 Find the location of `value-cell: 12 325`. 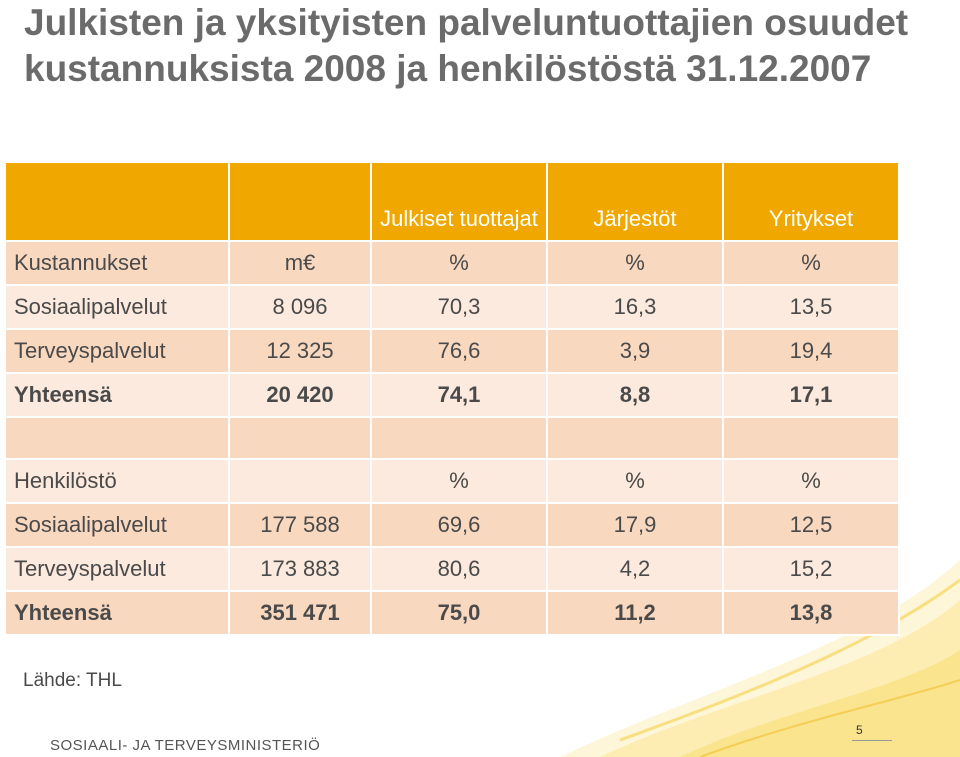

value-cell: 12 325 is located at coordinates (300, 351).